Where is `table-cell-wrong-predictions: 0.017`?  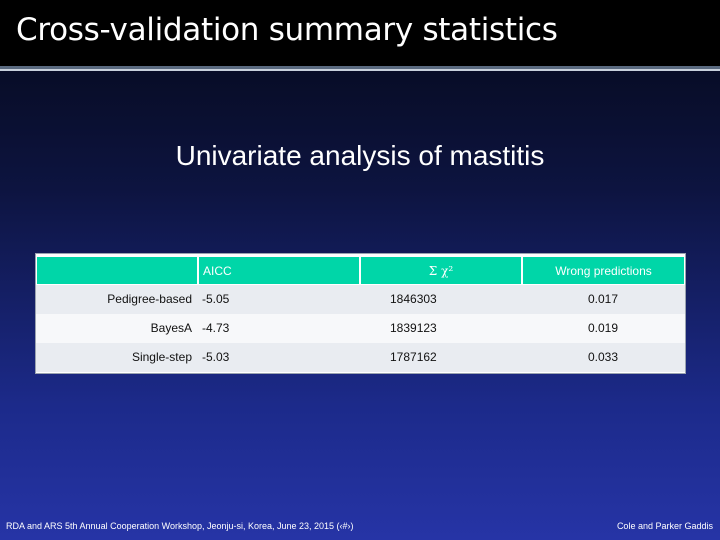 table-cell-wrong-predictions: 0.017 is located at coordinates (603, 299).